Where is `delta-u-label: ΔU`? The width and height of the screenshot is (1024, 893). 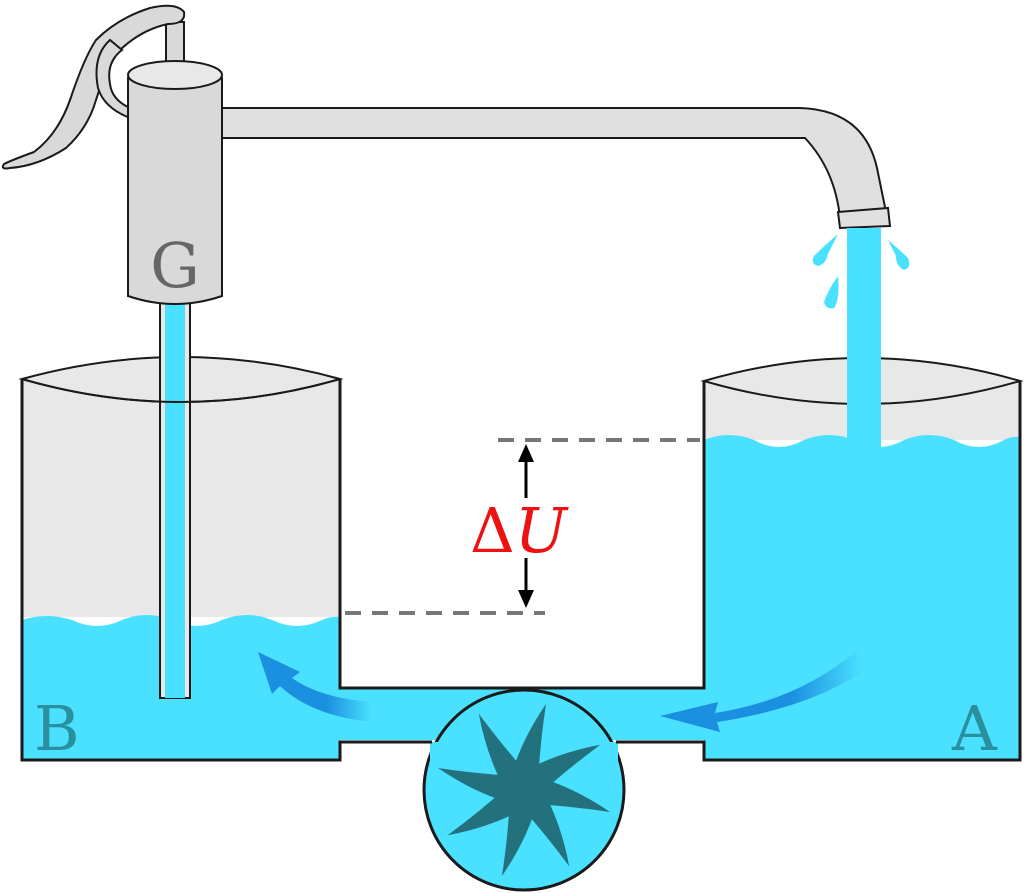 delta-u-label: ΔU is located at coordinates (519, 530).